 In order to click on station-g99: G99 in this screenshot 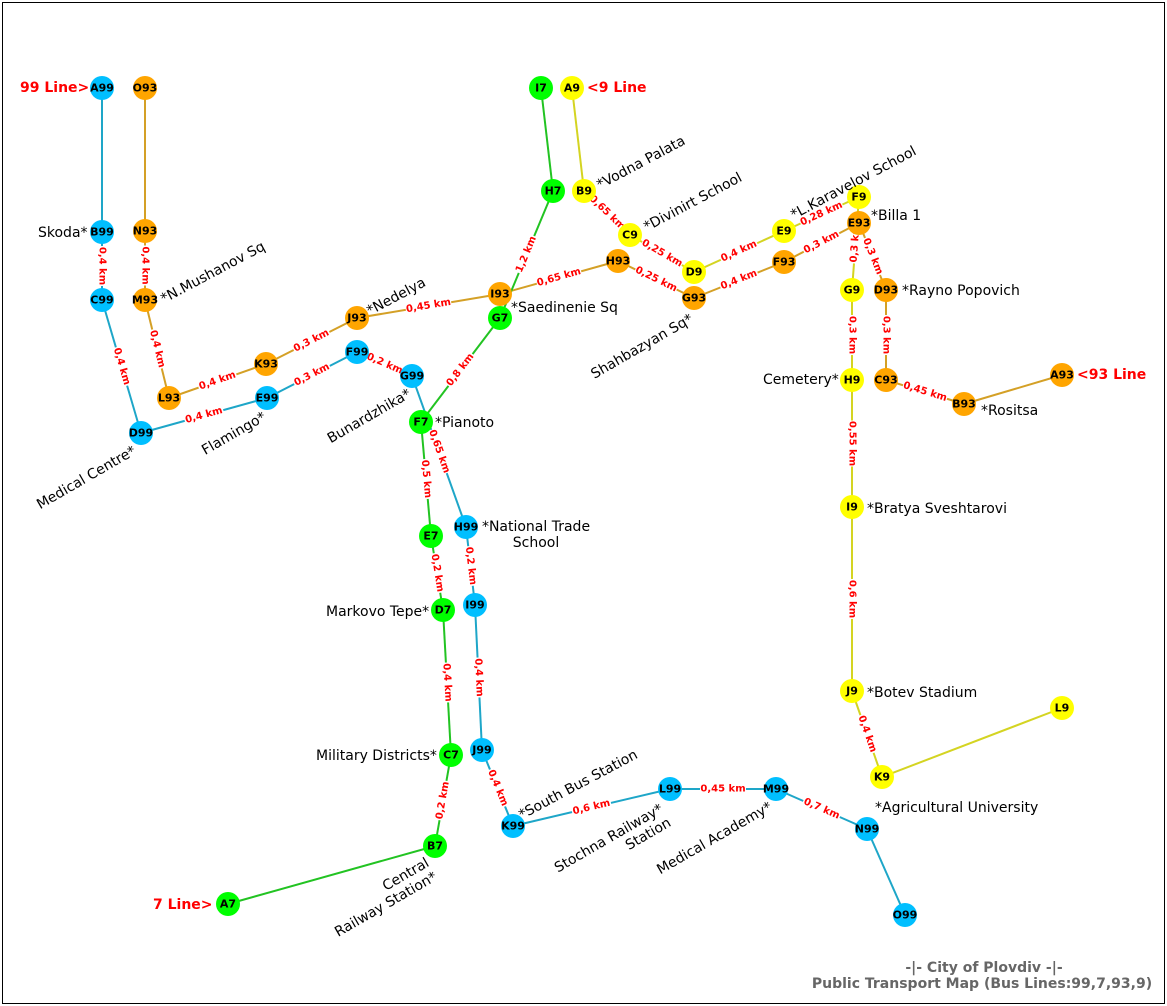, I will do `click(412, 376)`.